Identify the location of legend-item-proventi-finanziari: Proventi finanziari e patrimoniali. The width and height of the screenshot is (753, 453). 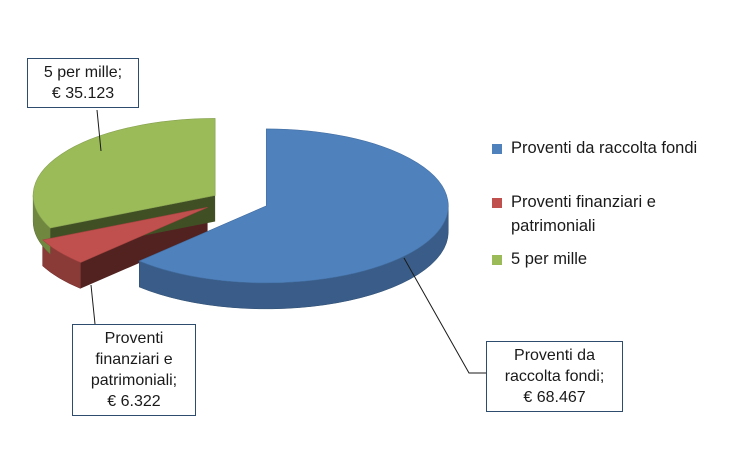
(619, 214).